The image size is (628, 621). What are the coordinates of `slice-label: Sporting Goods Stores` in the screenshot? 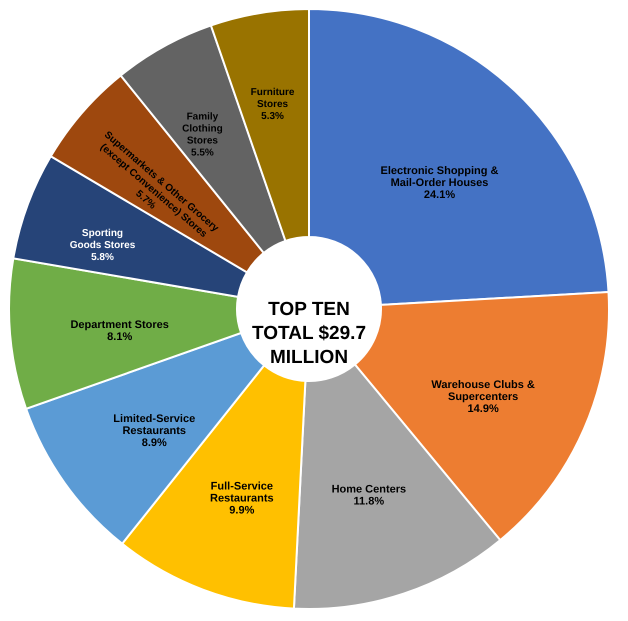 It's located at (103, 240).